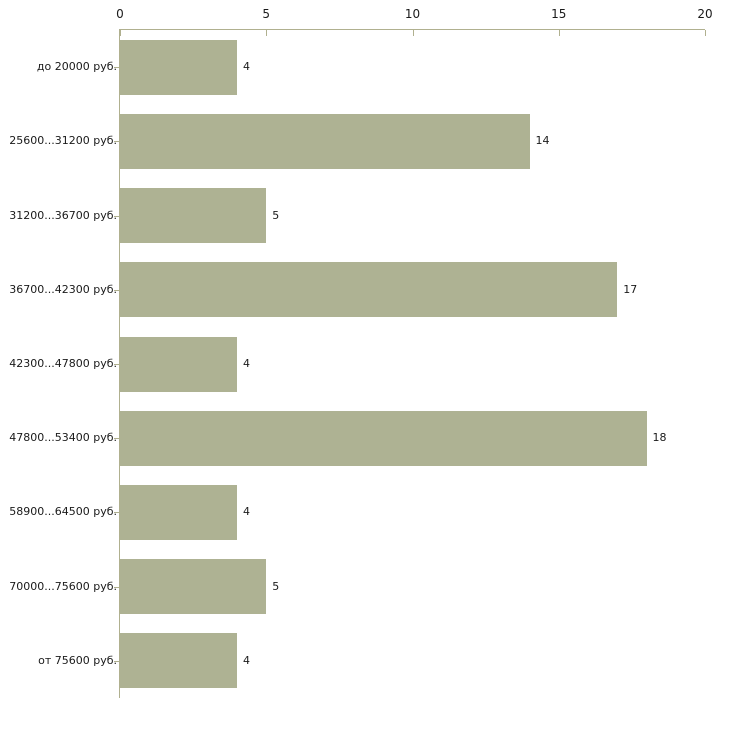 This screenshot has height=730, width=730. Describe the element at coordinates (77, 660) in the screenshot. I see `category-label: от 75600 руб.` at that location.